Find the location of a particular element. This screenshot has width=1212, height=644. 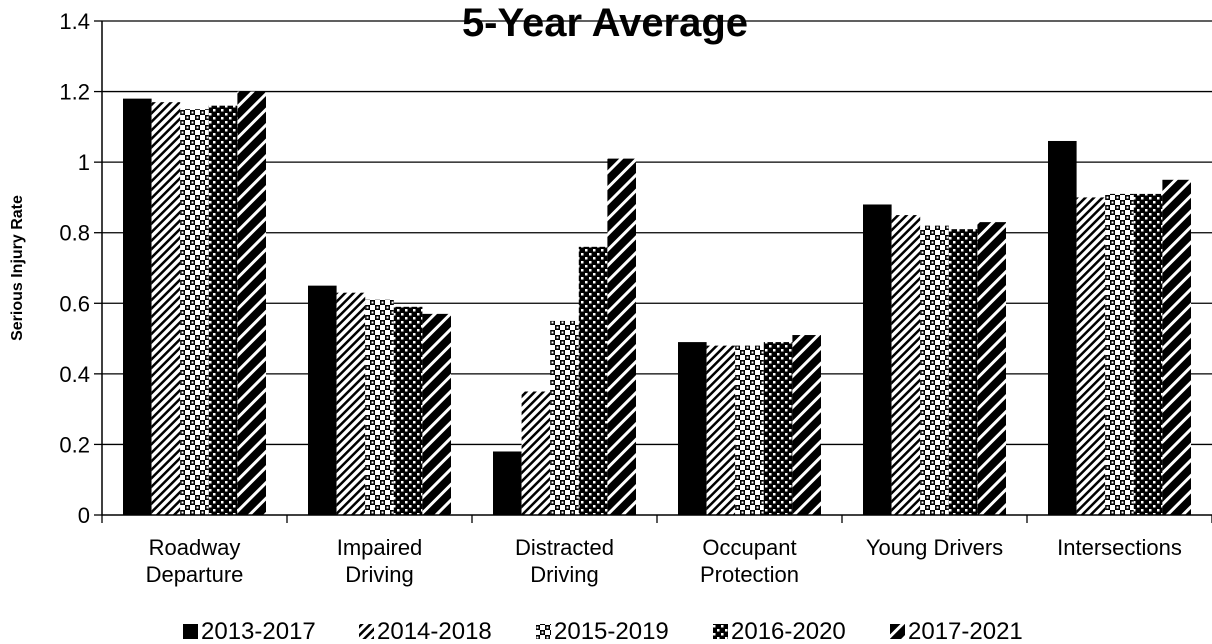

legend-item: 2016-2020 is located at coordinates (779, 631).